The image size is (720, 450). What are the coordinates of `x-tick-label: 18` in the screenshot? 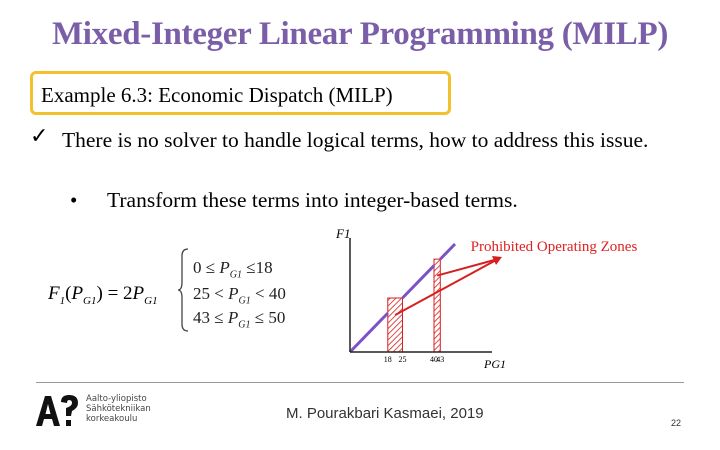 It's located at (388, 359).